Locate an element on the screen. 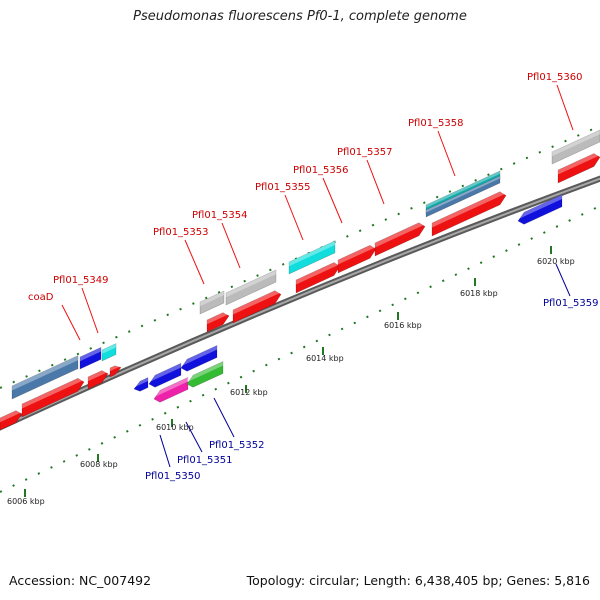 The image size is (600, 600). gene-magenta-a is located at coordinates (171, 389).